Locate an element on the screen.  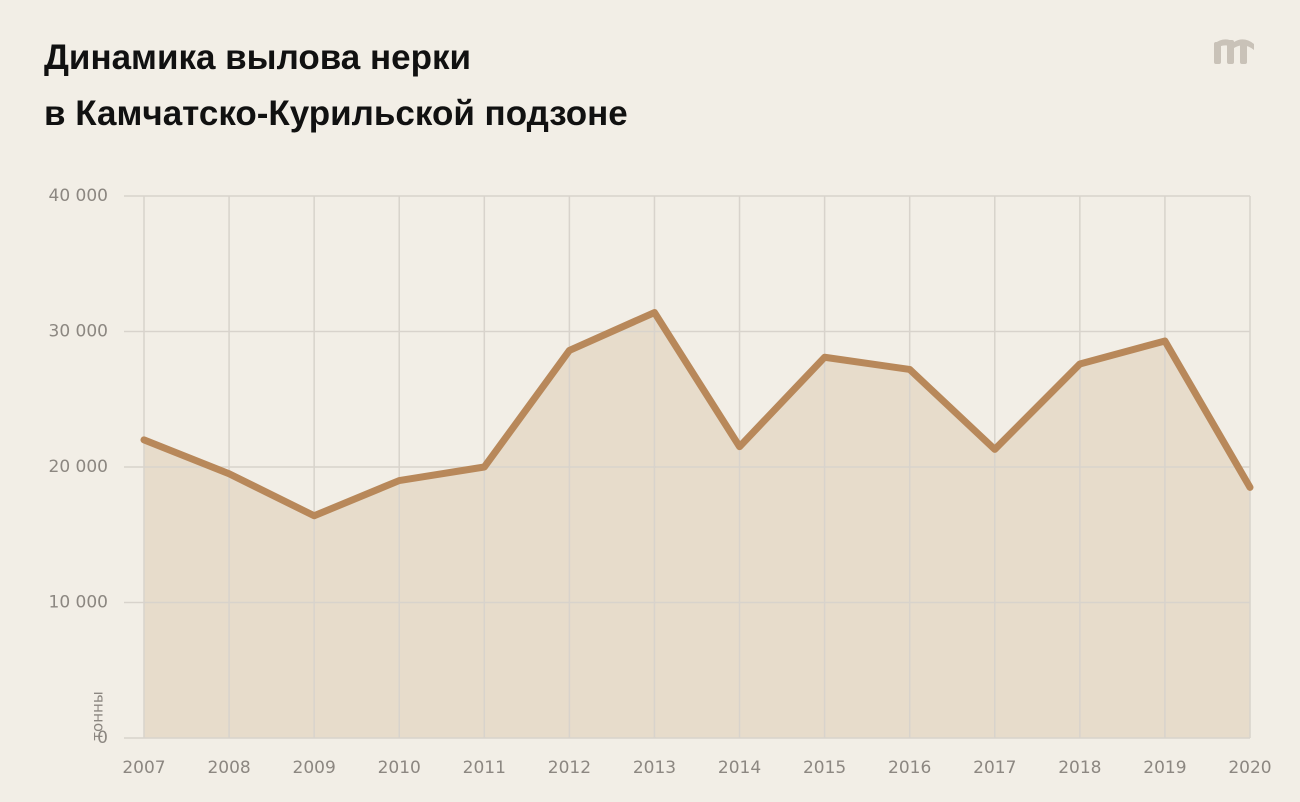
x-tick-label: 2010 is located at coordinates (399, 768).